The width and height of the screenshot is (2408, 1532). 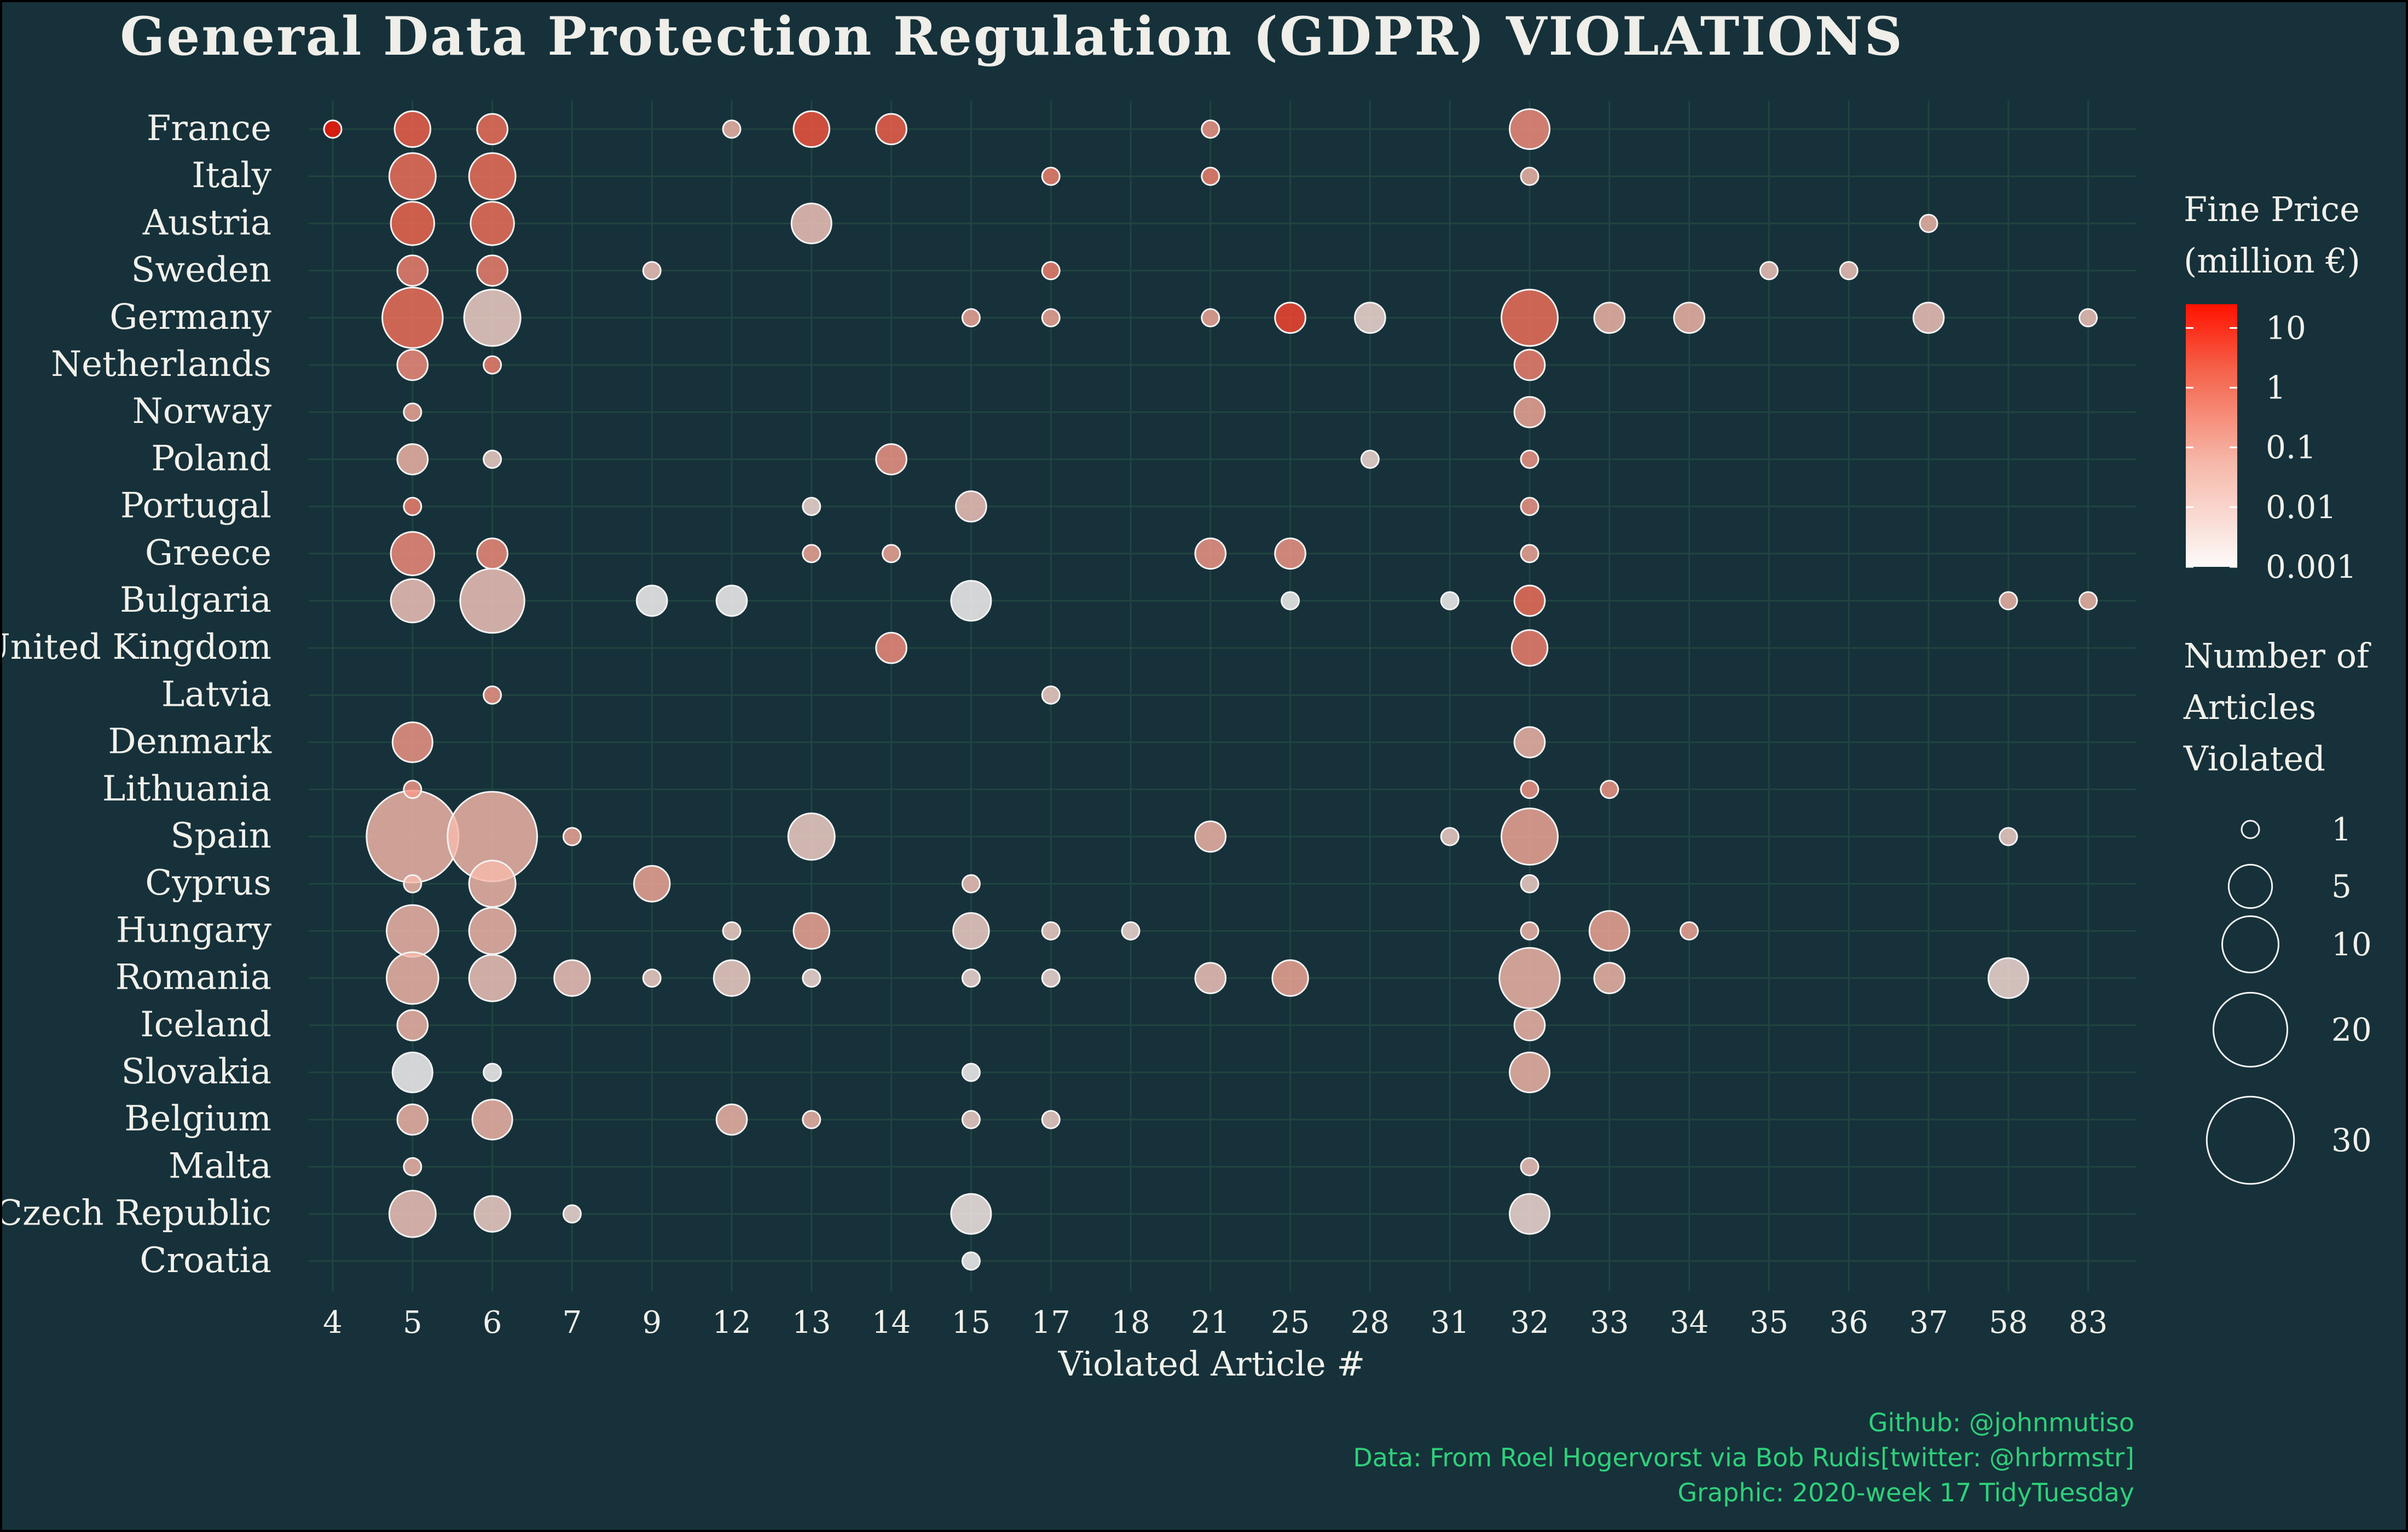 I want to click on x-tick-label: 5, so click(x=412, y=1322).